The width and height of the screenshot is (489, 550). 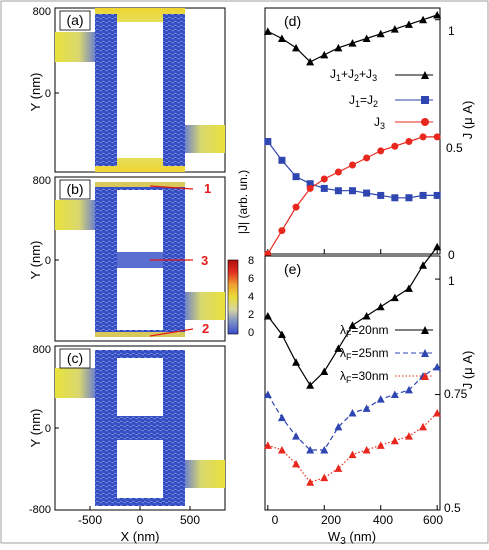 What do you see at coordinates (353, 75) in the screenshot?
I see `legend-d-sum: J1+J2+J3` at bounding box center [353, 75].